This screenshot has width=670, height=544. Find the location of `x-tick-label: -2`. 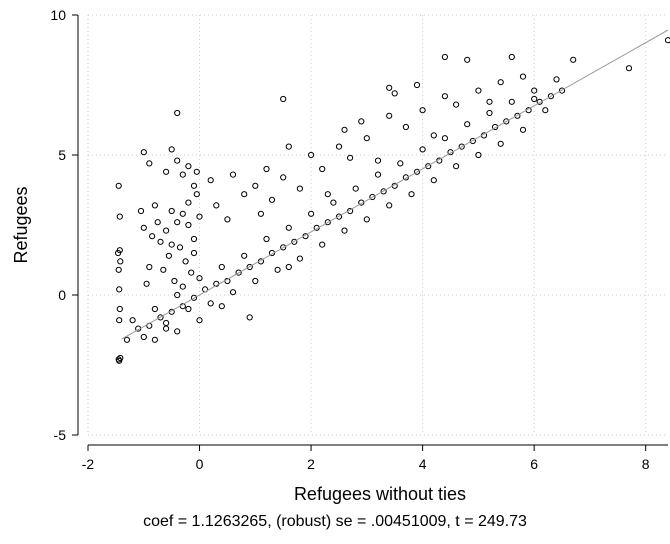

x-tick-label: -2 is located at coordinates (88, 464).